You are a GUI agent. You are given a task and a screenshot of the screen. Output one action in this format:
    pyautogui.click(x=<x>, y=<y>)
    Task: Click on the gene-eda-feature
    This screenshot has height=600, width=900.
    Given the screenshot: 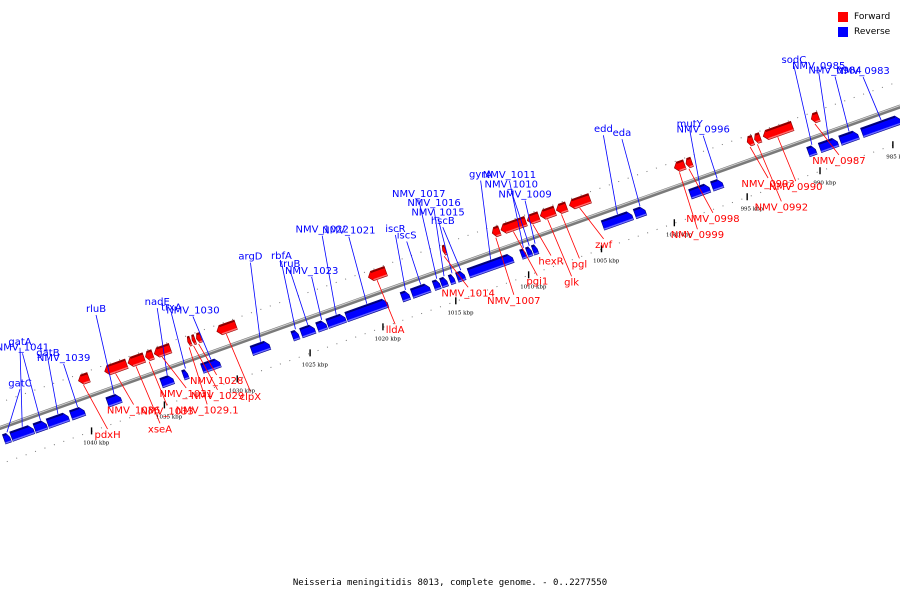 What is the action you would take?
    pyautogui.click(x=640, y=213)
    